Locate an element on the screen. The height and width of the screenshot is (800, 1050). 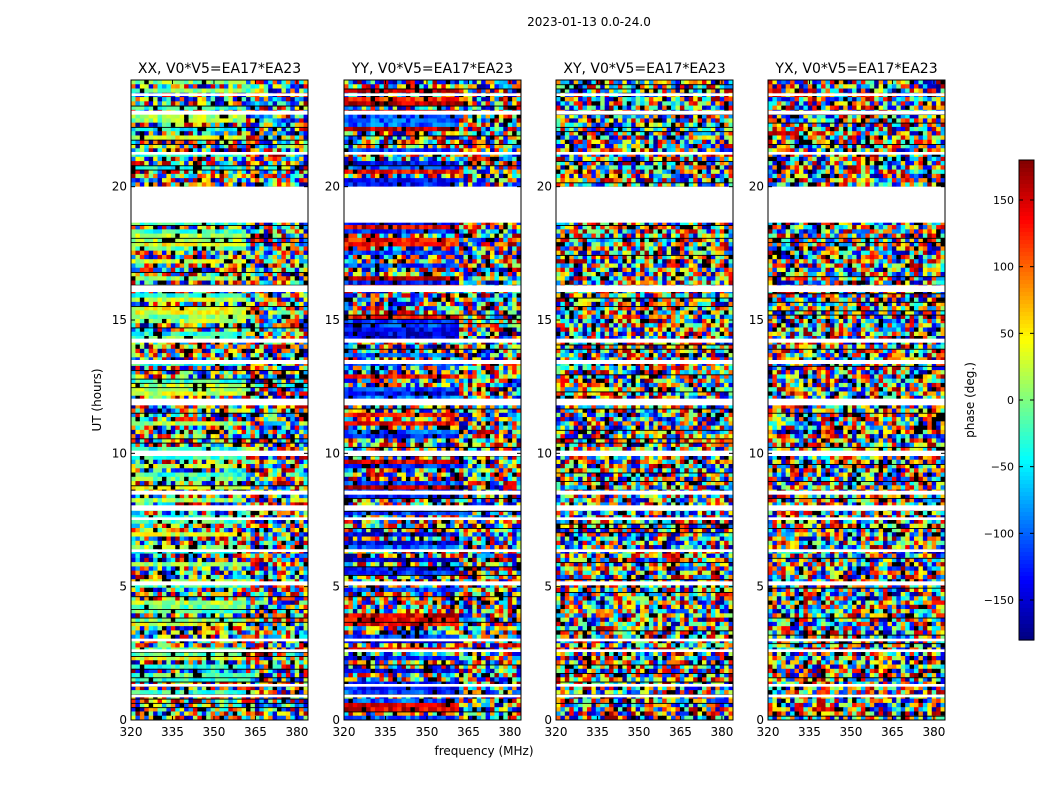
colorbar-tick-label: −100 is located at coordinates (999, 533).